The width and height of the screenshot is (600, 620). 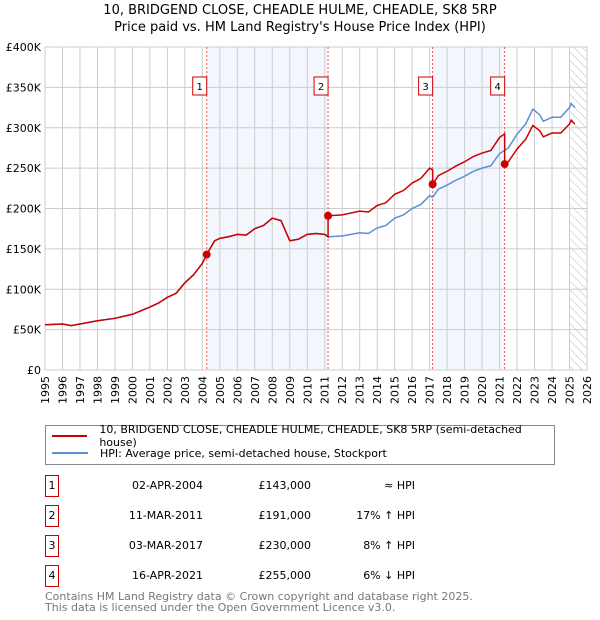 What do you see at coordinates (220, 390) in the screenshot?
I see `x-tick-label: 2005` at bounding box center [220, 390].